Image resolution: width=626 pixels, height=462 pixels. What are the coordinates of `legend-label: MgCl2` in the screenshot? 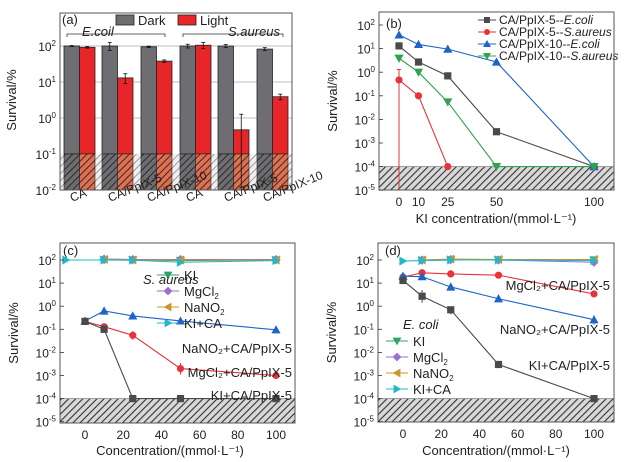 It's located at (201, 292).